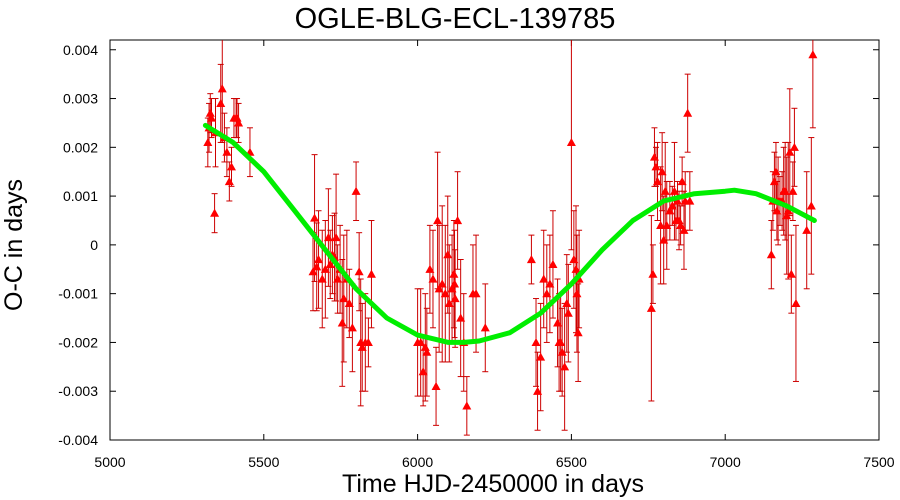 The height and width of the screenshot is (500, 900). Describe the element at coordinates (78, 391) in the screenshot. I see `y-tick-label: -0.003` at that location.